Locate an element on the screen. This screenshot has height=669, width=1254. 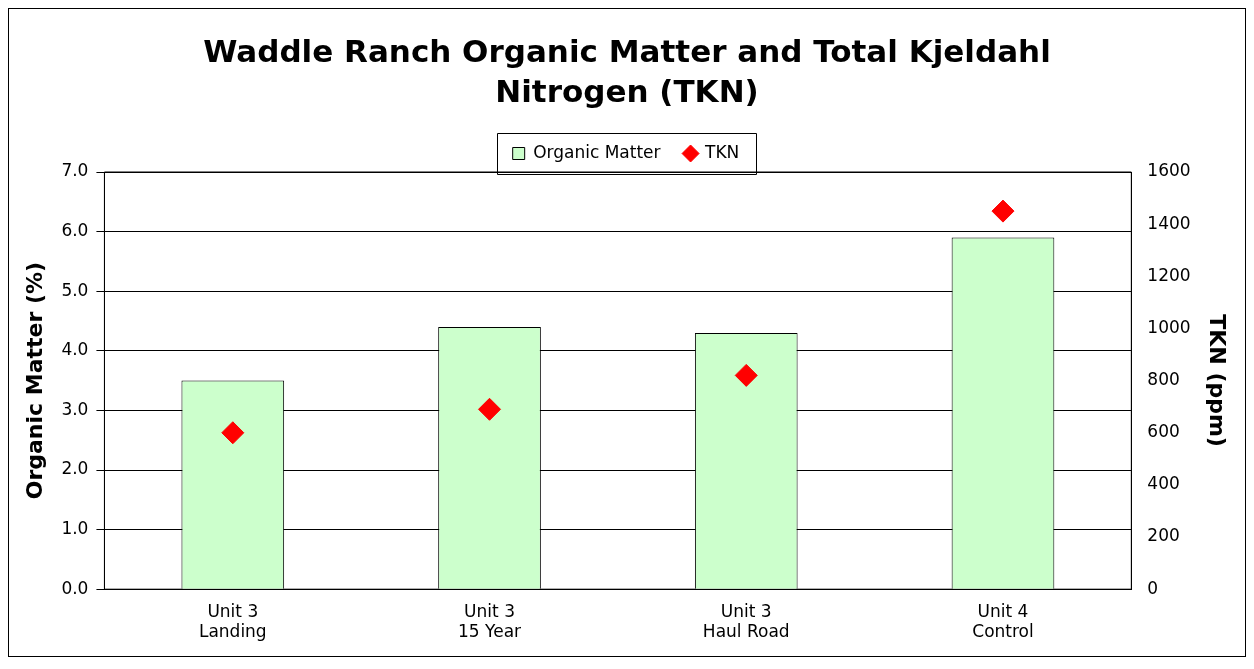
y2-tick-label: 600 is located at coordinates (1163, 431).